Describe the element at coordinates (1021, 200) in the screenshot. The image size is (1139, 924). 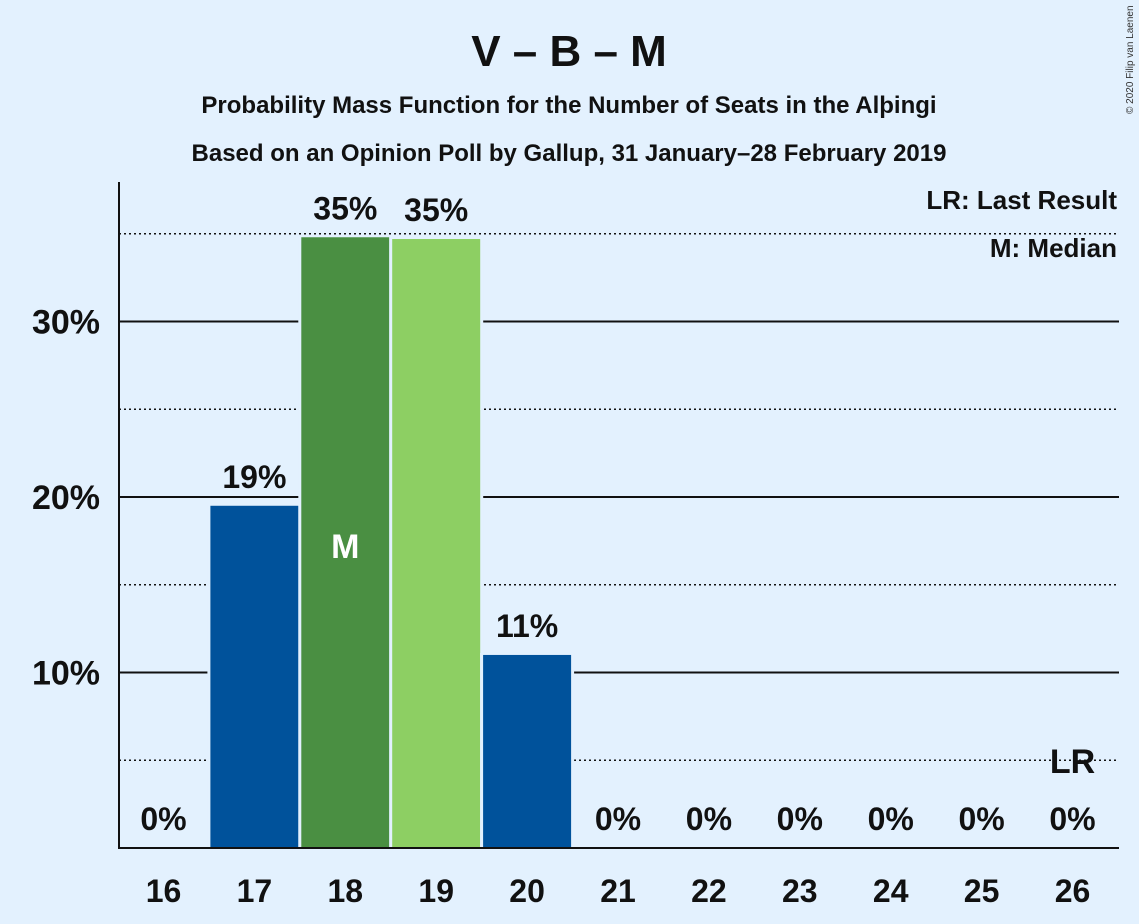
I see `legend-last-result: LR: Last Result` at that location.